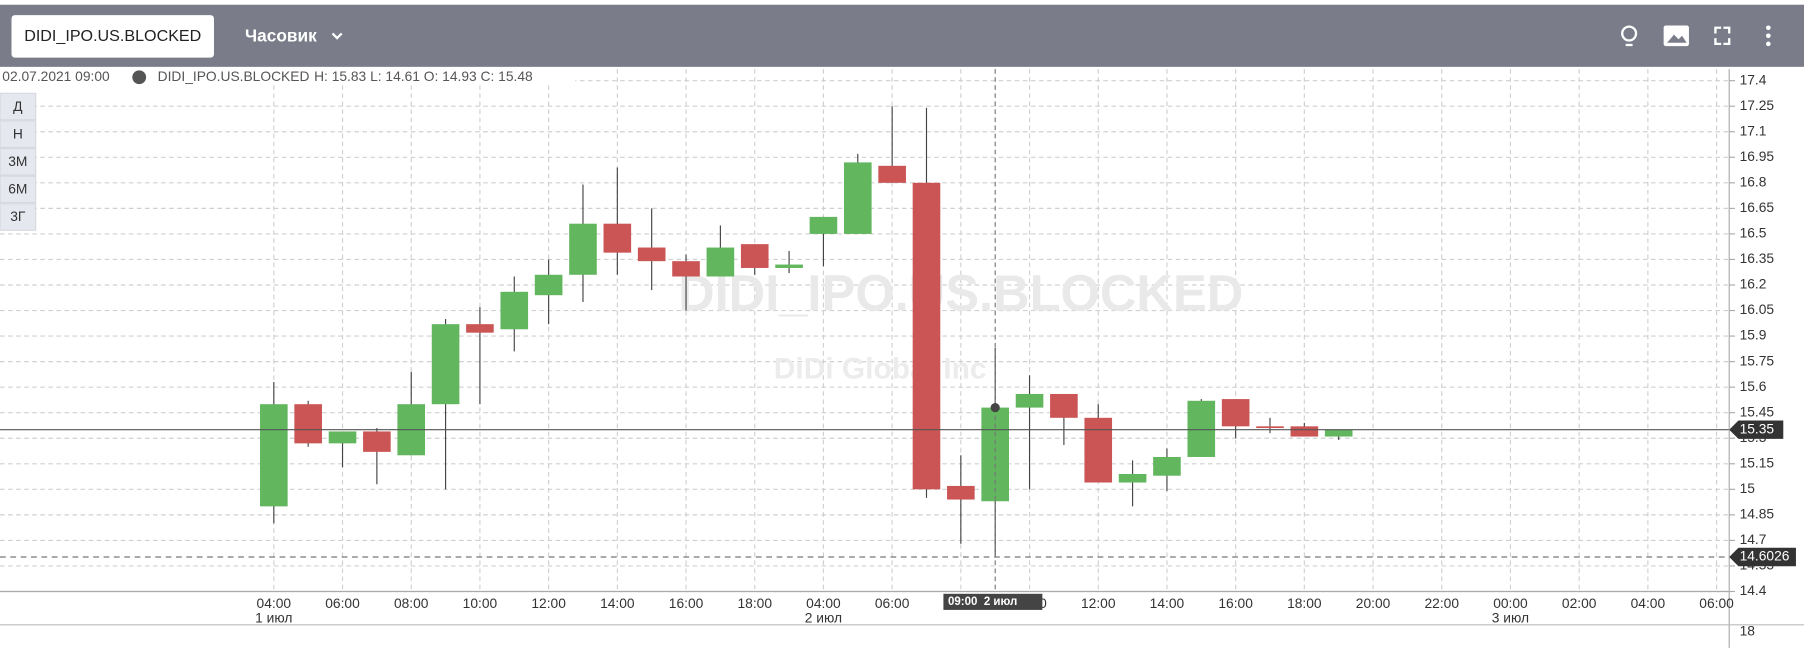 Image resolution: width=1804 pixels, height=648 pixels. I want to click on period-buttons: ДН 3М 6М 3Г, so click(18, 161).